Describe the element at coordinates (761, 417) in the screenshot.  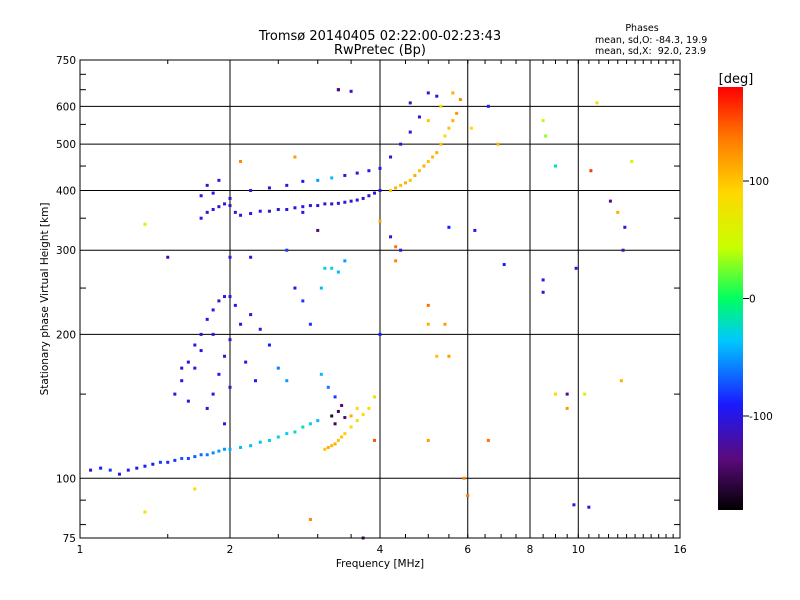
I see `colorbar-tick-label: -100` at that location.